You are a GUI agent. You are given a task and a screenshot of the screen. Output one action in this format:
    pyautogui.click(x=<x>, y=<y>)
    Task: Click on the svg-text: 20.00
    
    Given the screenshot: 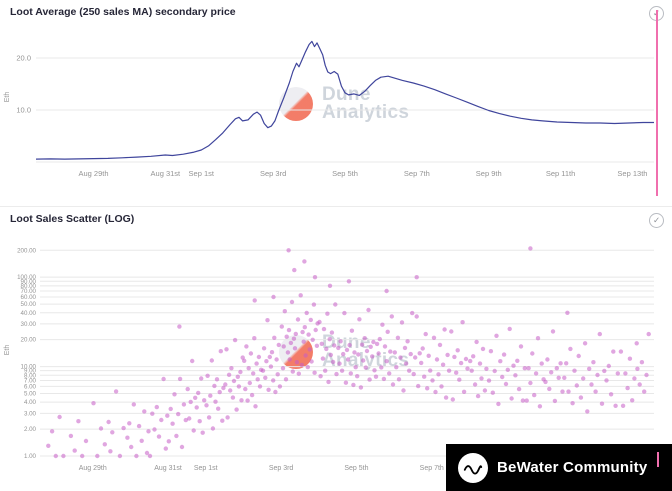 What is the action you would take?
    pyautogui.click(x=29, y=340)
    